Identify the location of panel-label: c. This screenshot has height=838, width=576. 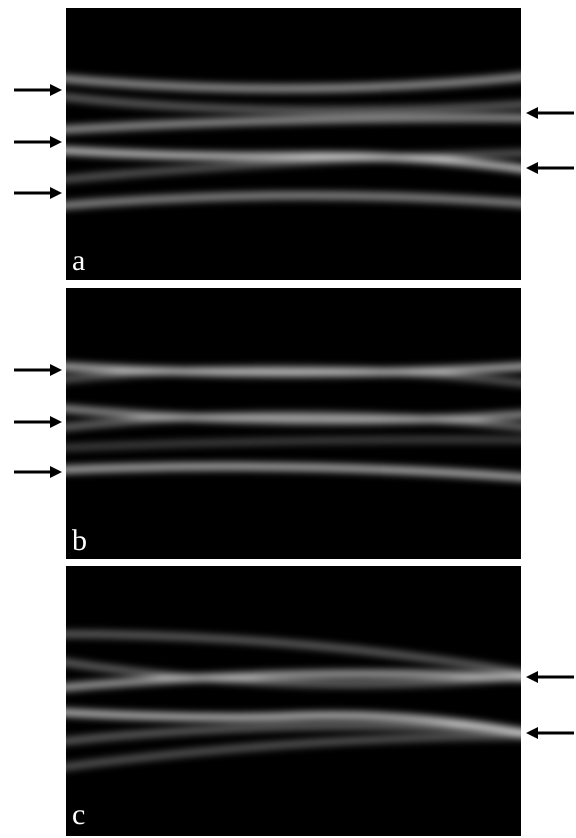
(78, 814).